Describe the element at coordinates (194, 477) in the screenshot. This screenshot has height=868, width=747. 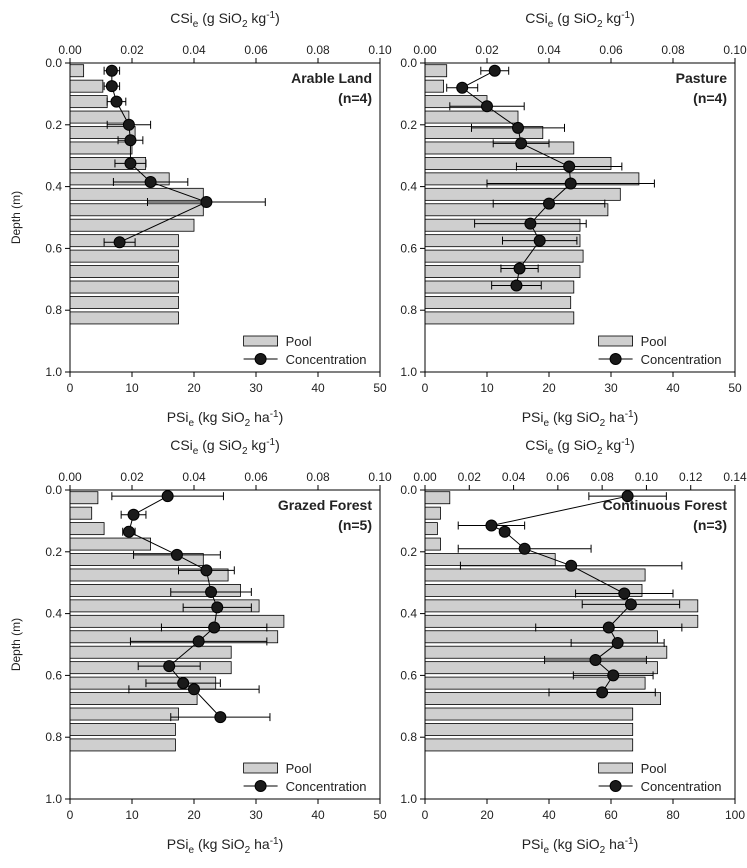
I see `top-tick-label: 0.04` at that location.